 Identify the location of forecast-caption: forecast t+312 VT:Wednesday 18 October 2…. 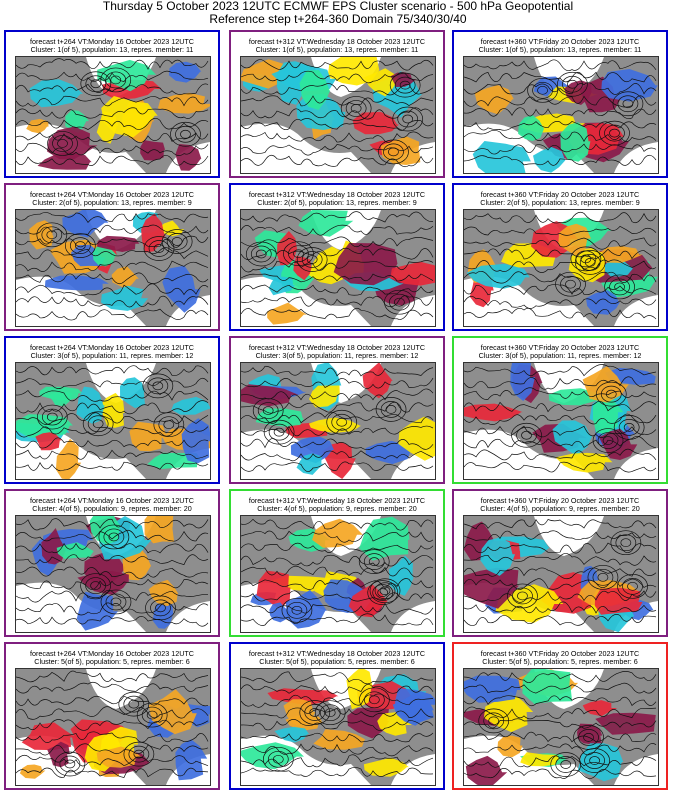
(337, 653).